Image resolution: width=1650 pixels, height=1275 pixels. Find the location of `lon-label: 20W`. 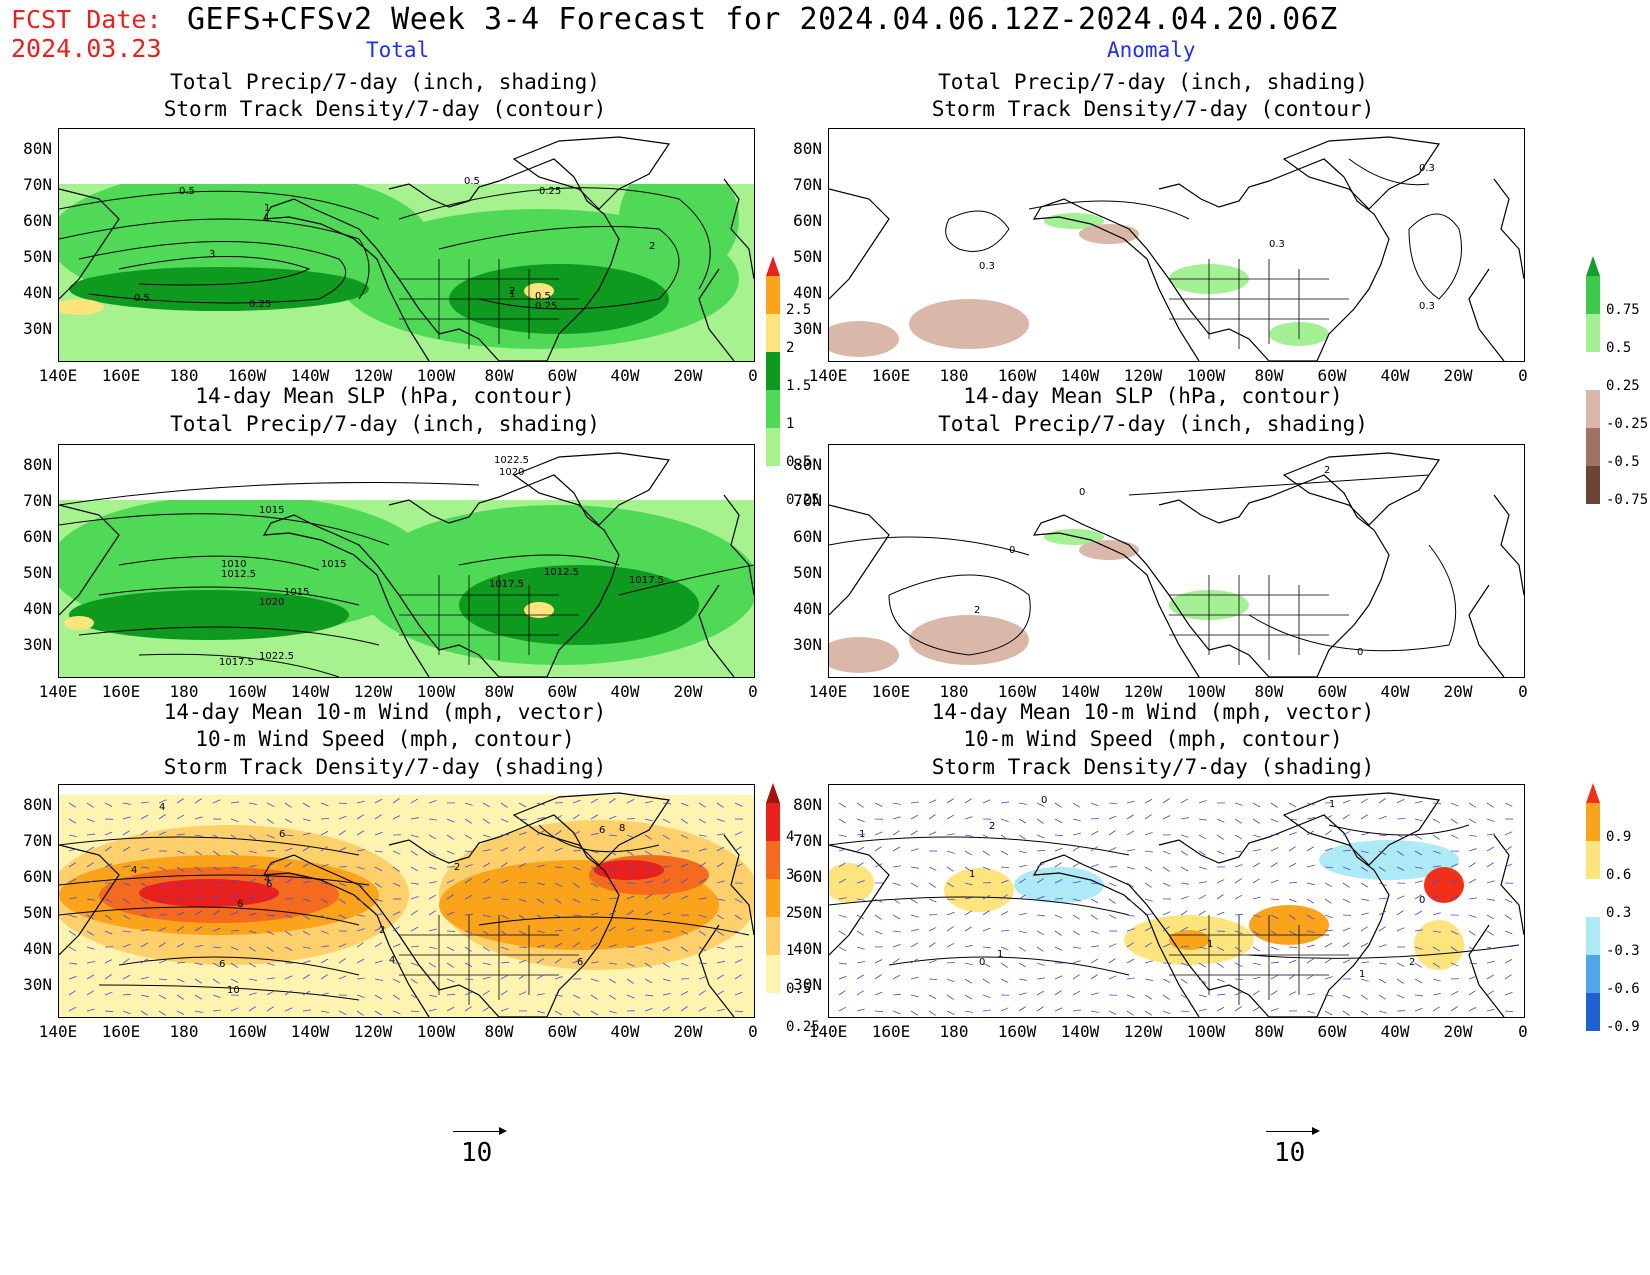

lon-label: 20W is located at coordinates (1458, 375).